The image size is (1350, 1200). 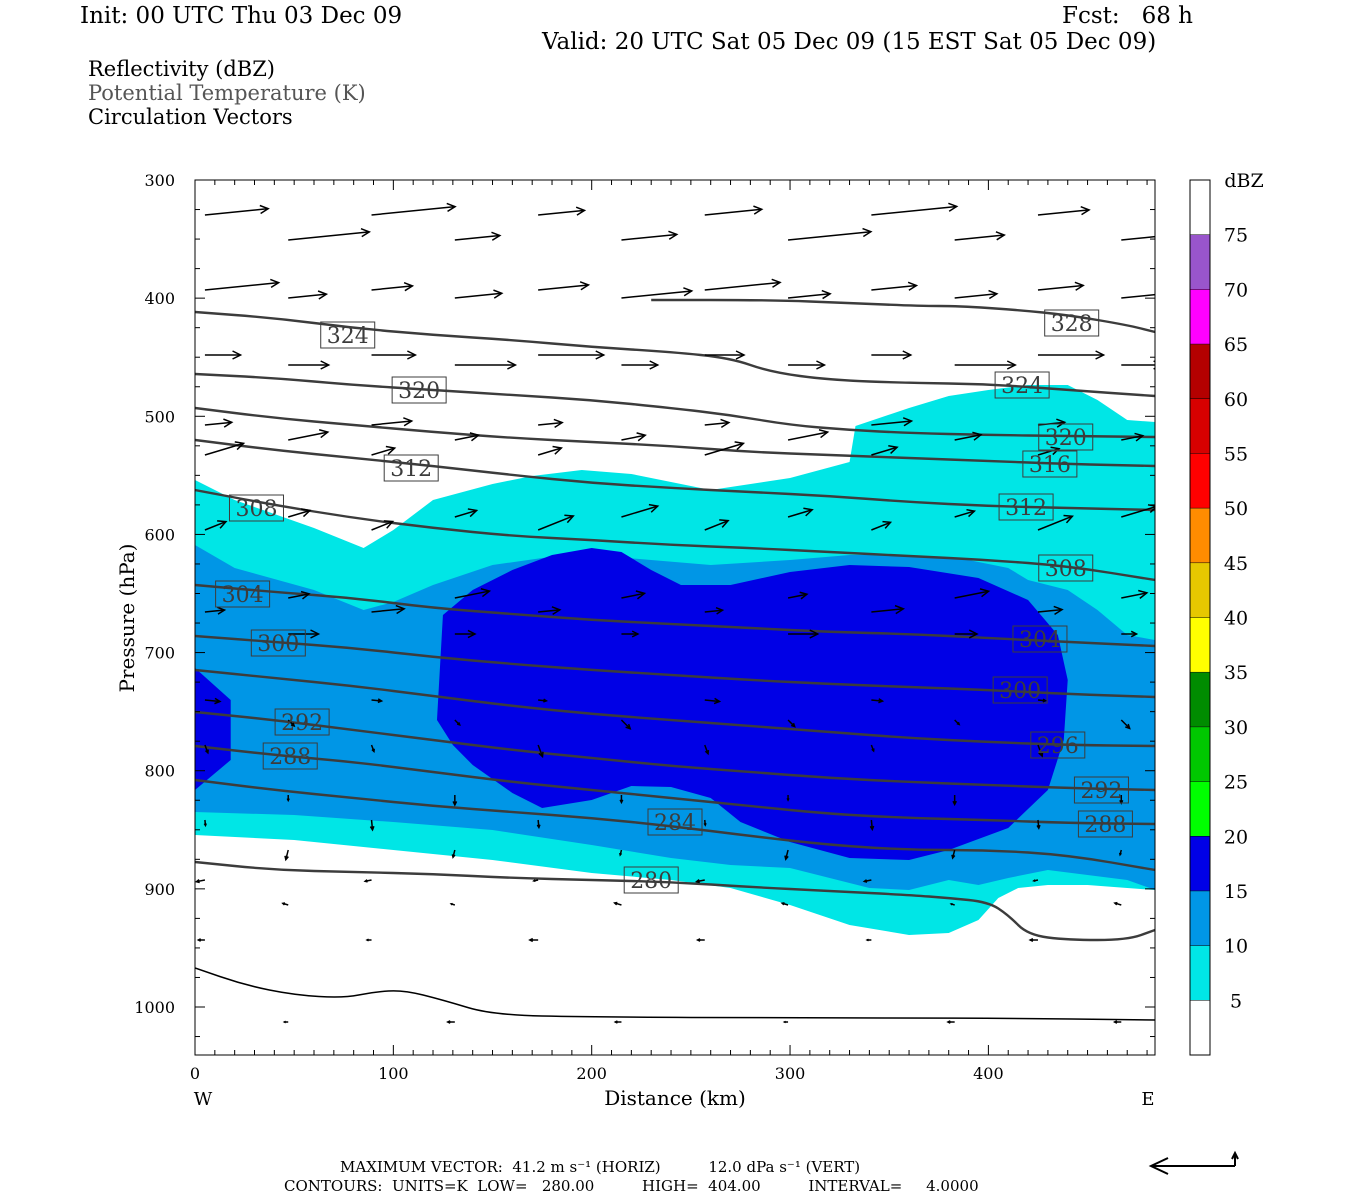 I want to click on init-label: Init: 00 UTC Thu 03 Dec 09, so click(x=241, y=16).